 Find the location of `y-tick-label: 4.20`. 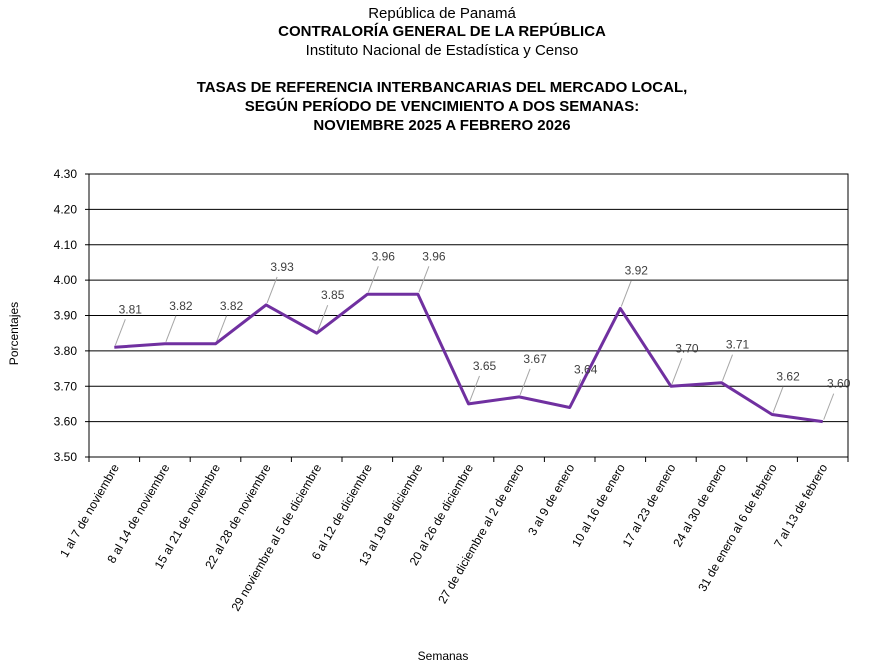

y-tick-label: 4.20 is located at coordinates (66, 209).